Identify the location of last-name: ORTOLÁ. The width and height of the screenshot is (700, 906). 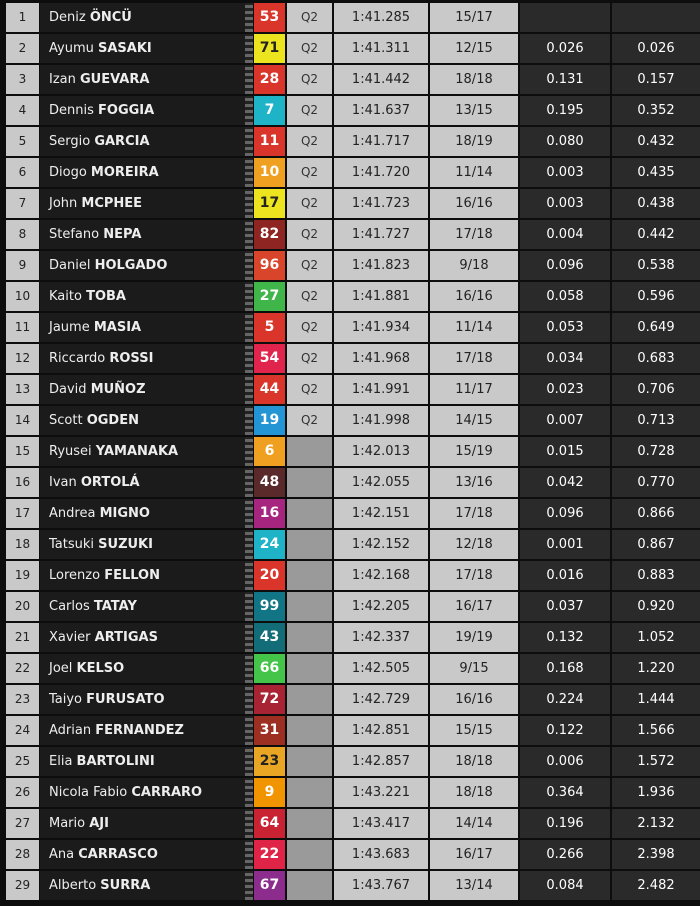
(110, 482).